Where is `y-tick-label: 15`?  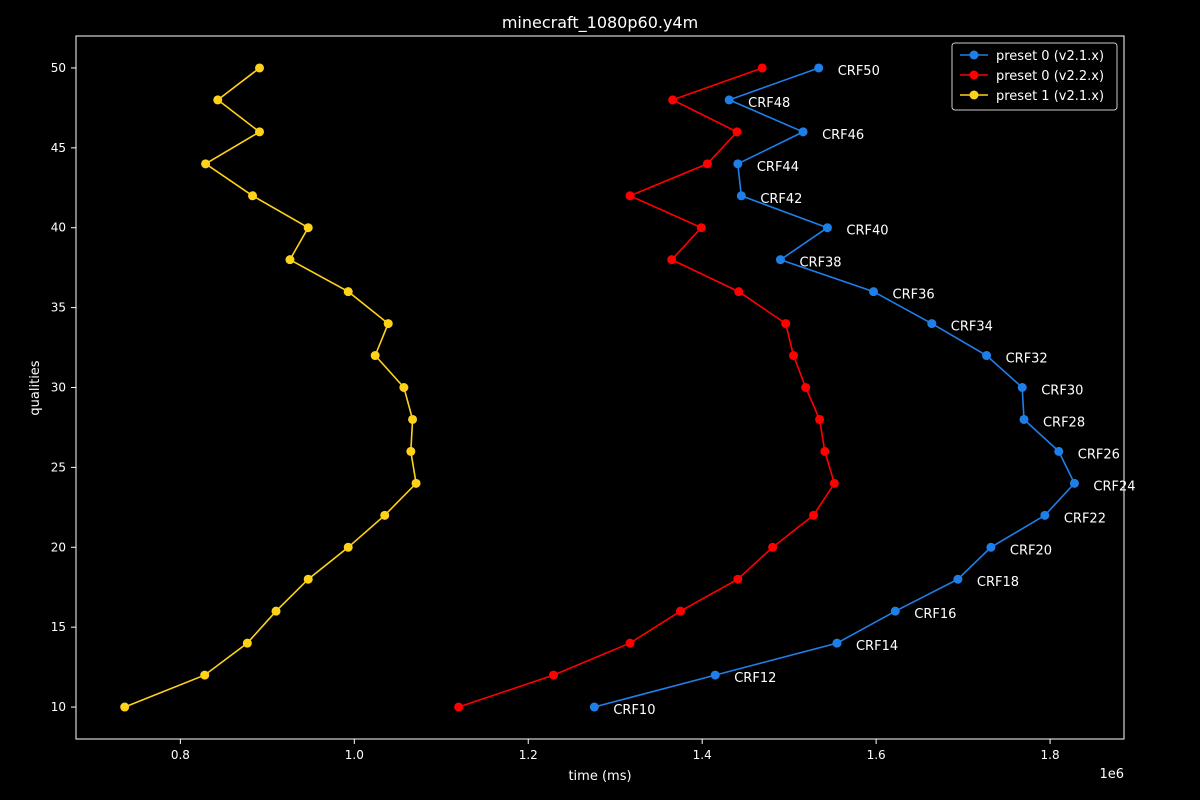
y-tick-label: 15 is located at coordinates (58, 627).